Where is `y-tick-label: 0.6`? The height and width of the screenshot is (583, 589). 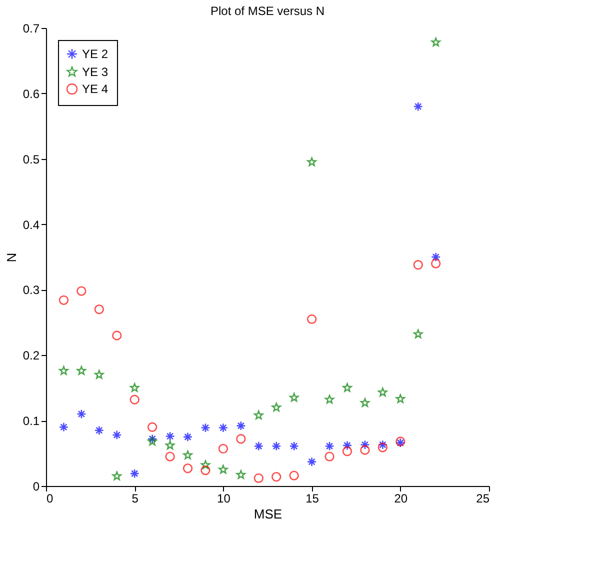 y-tick-label: 0.6 is located at coordinates (31, 93).